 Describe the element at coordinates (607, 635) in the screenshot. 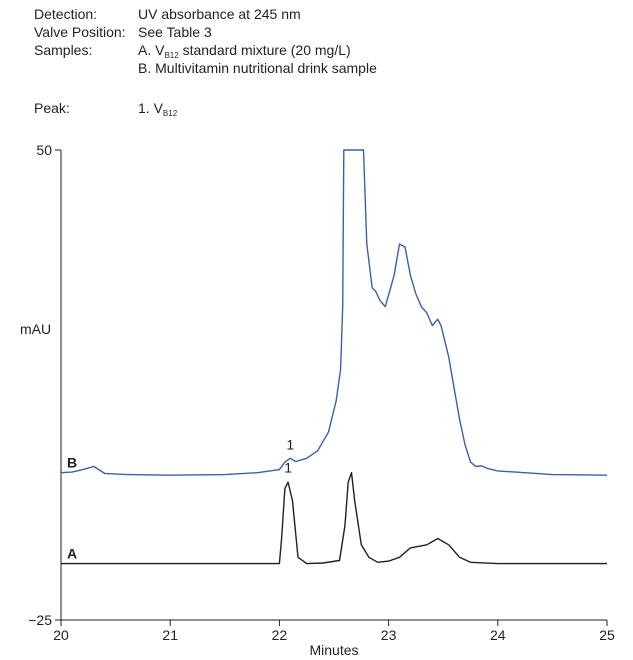

I see `x-tick-label: 25` at that location.